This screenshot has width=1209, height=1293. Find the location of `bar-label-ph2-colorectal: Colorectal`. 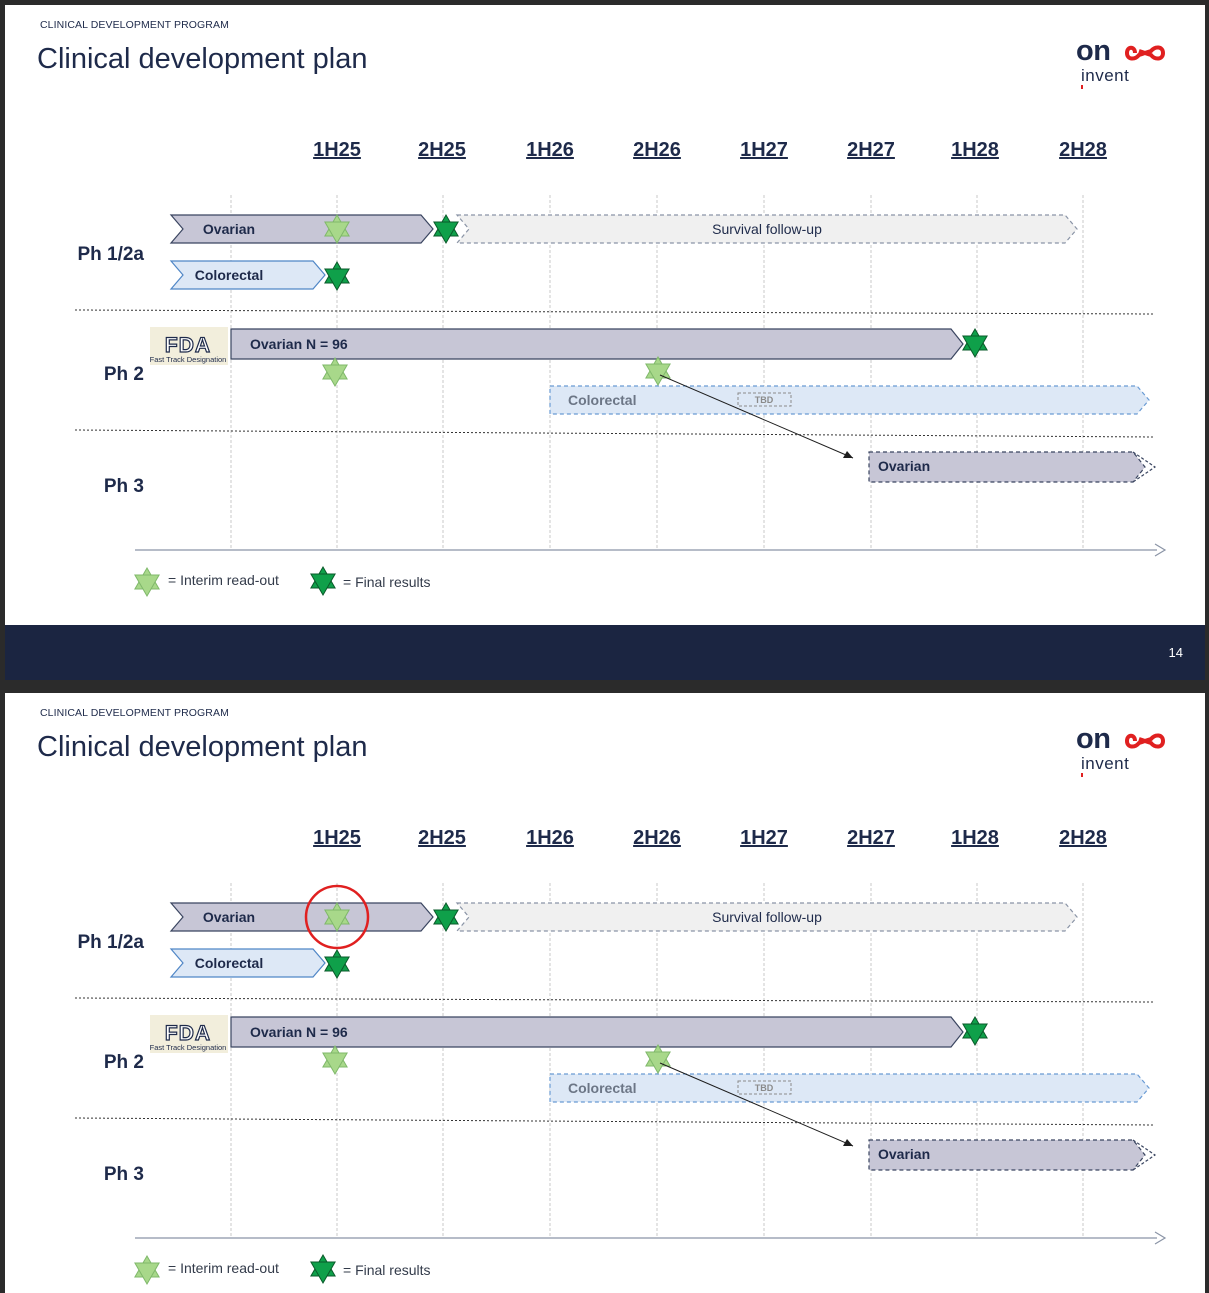

bar-label-ph2-colorectal: Colorectal is located at coordinates (602, 1088).